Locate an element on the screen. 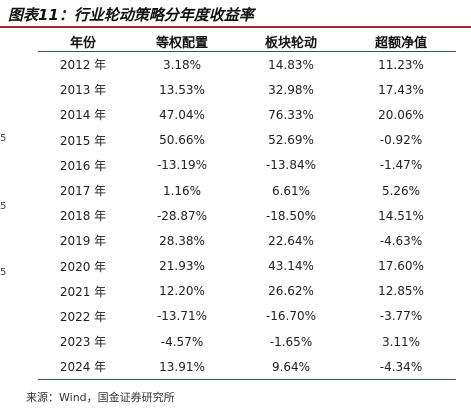  cell-year: 2012 年 is located at coordinates (83, 65).